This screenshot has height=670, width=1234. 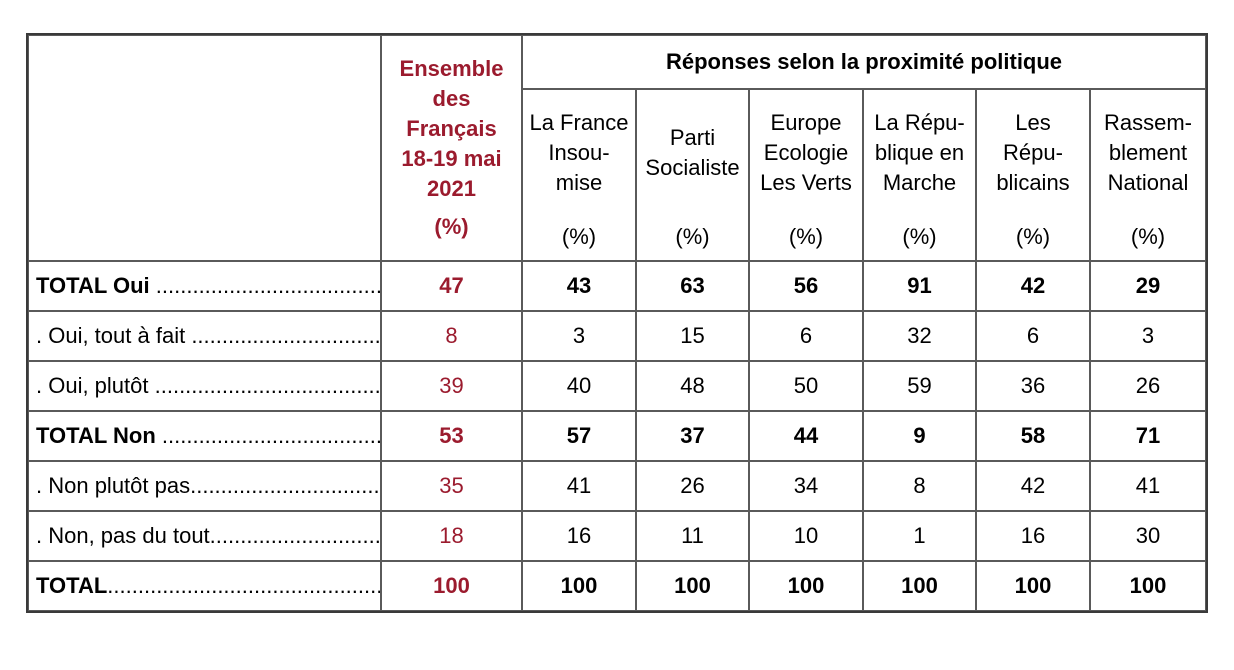 I want to click on party-header: La France Insou-mise (%), so click(x=579, y=175).